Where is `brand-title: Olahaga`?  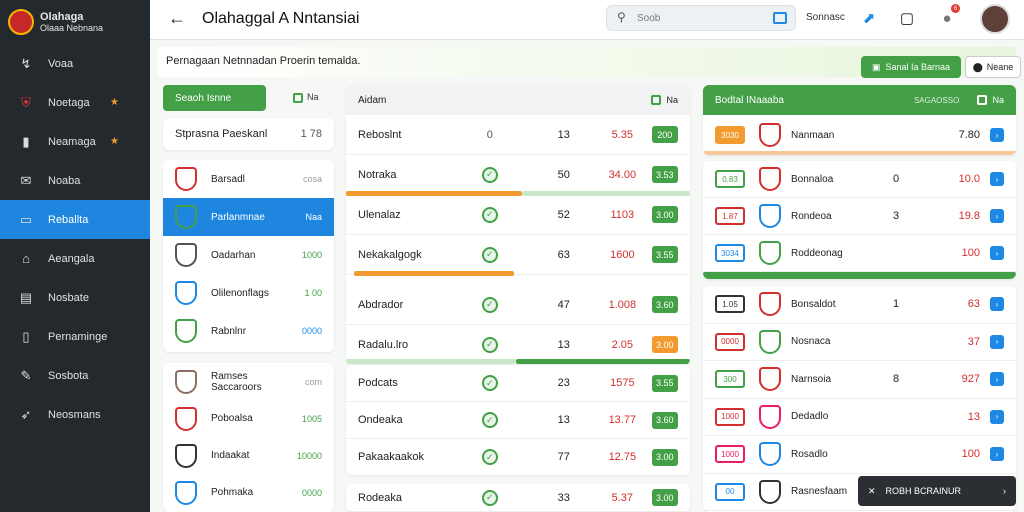 brand-title: Olahaga is located at coordinates (62, 16).